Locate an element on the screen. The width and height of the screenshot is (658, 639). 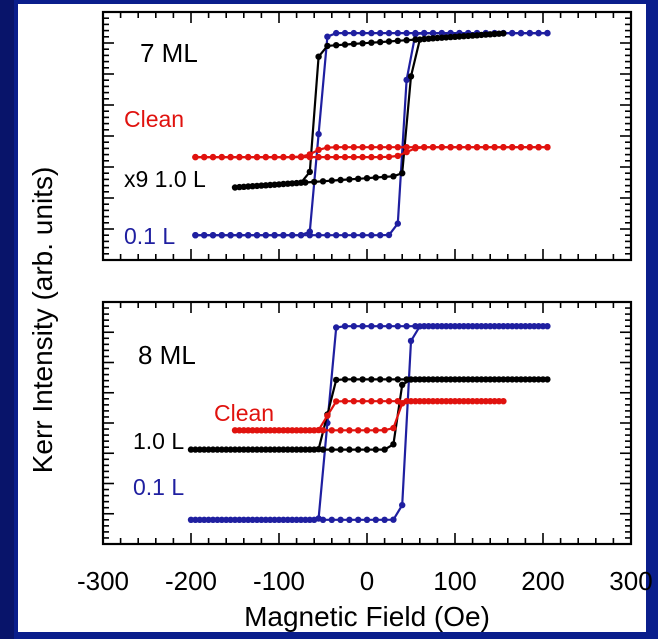
top-panel-label: 7 ML is located at coordinates (169, 53).